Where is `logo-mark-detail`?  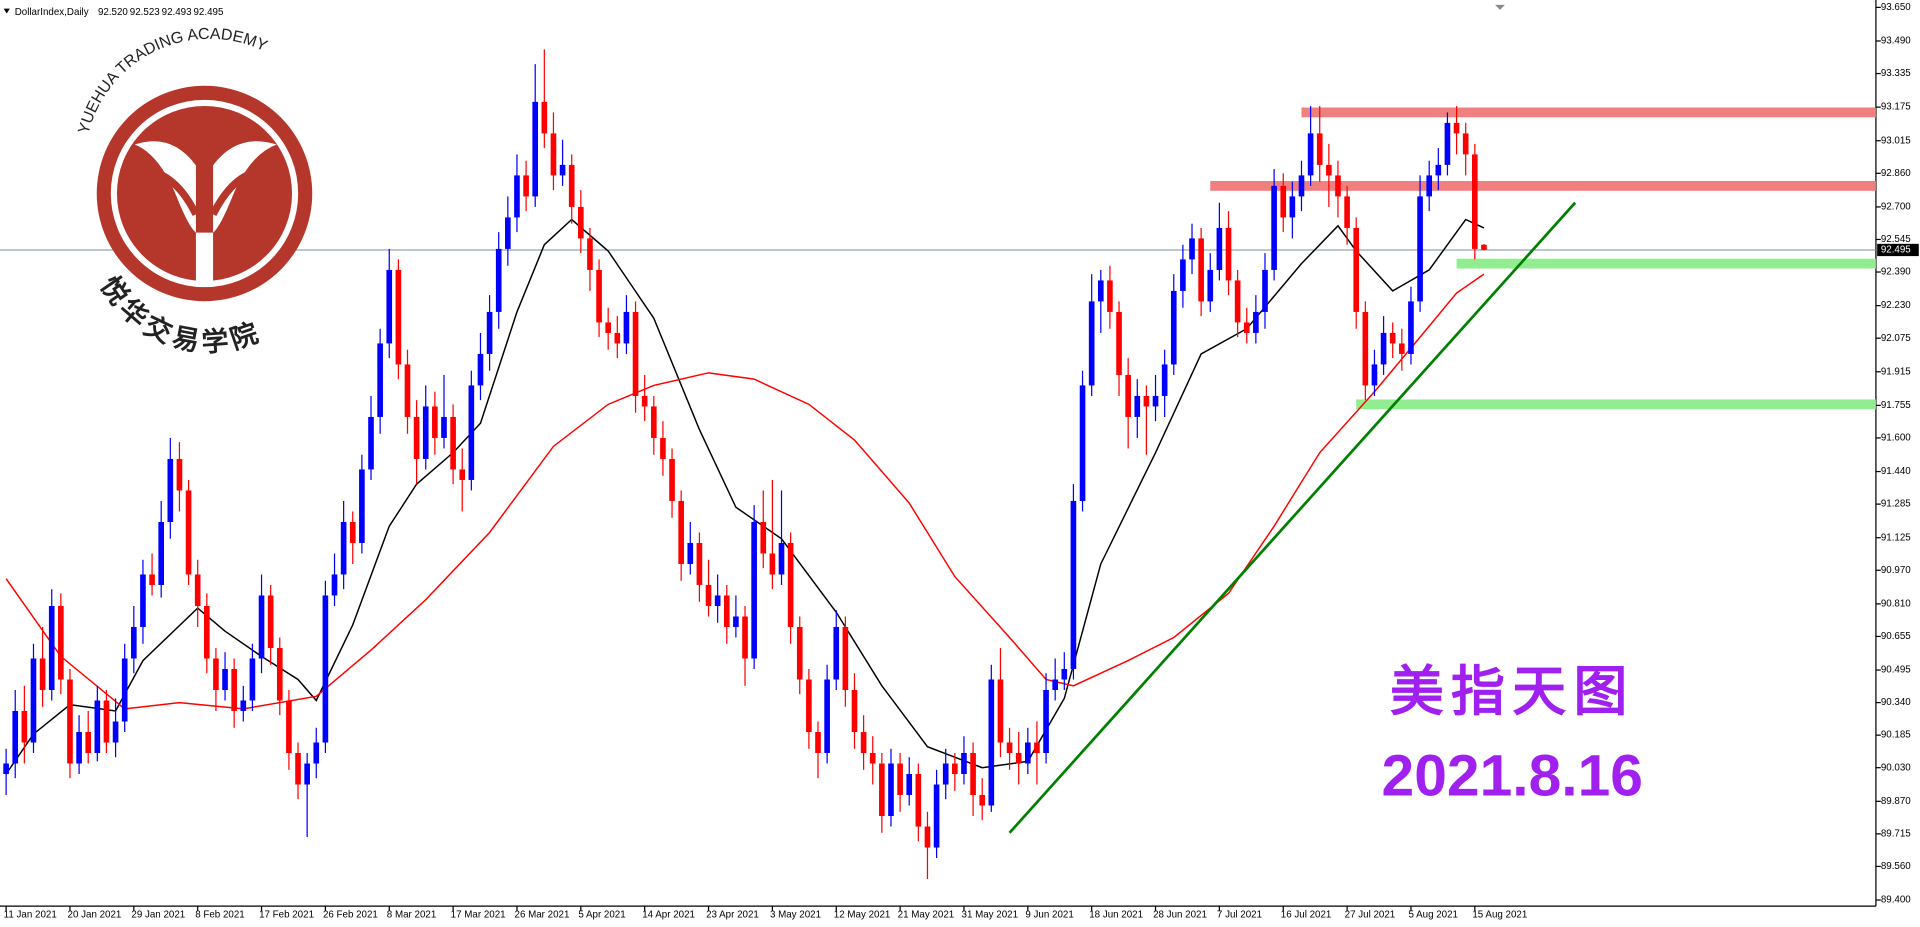
logo-mark-detail is located at coordinates (204, 191).